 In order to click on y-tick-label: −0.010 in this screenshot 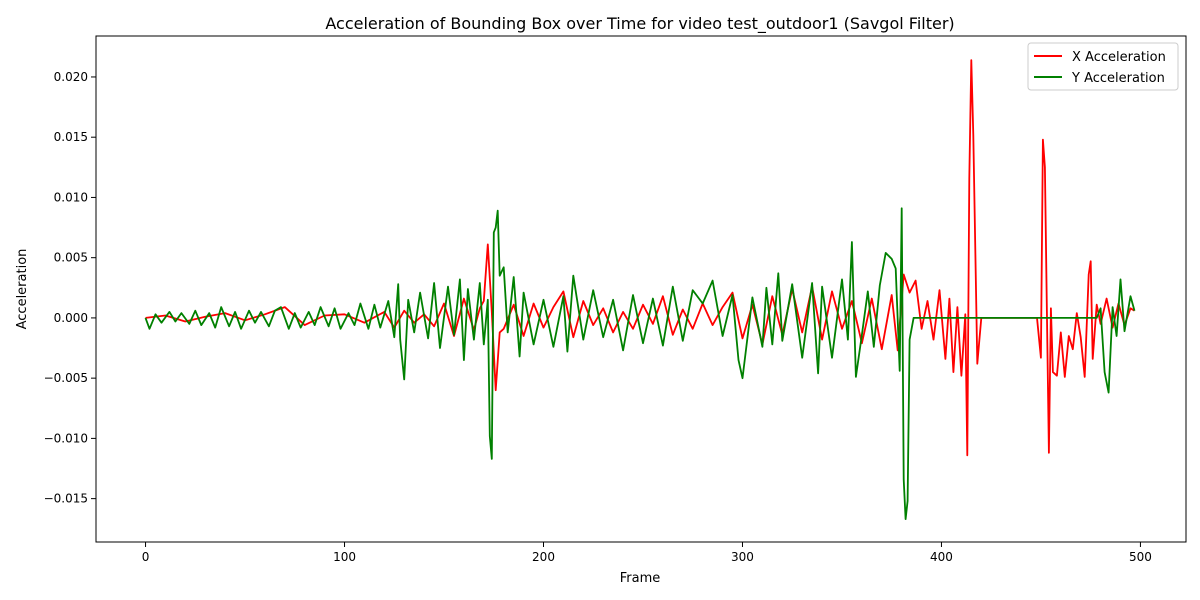, I will do `click(66, 438)`.